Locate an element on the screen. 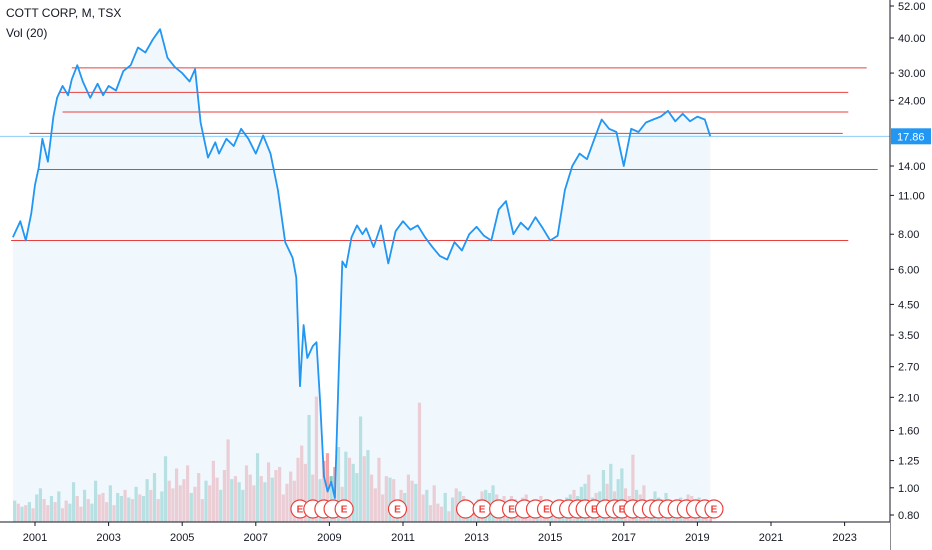 Image resolution: width=932 pixels, height=550 pixels. x-tick-label: 2003 is located at coordinates (108, 538).